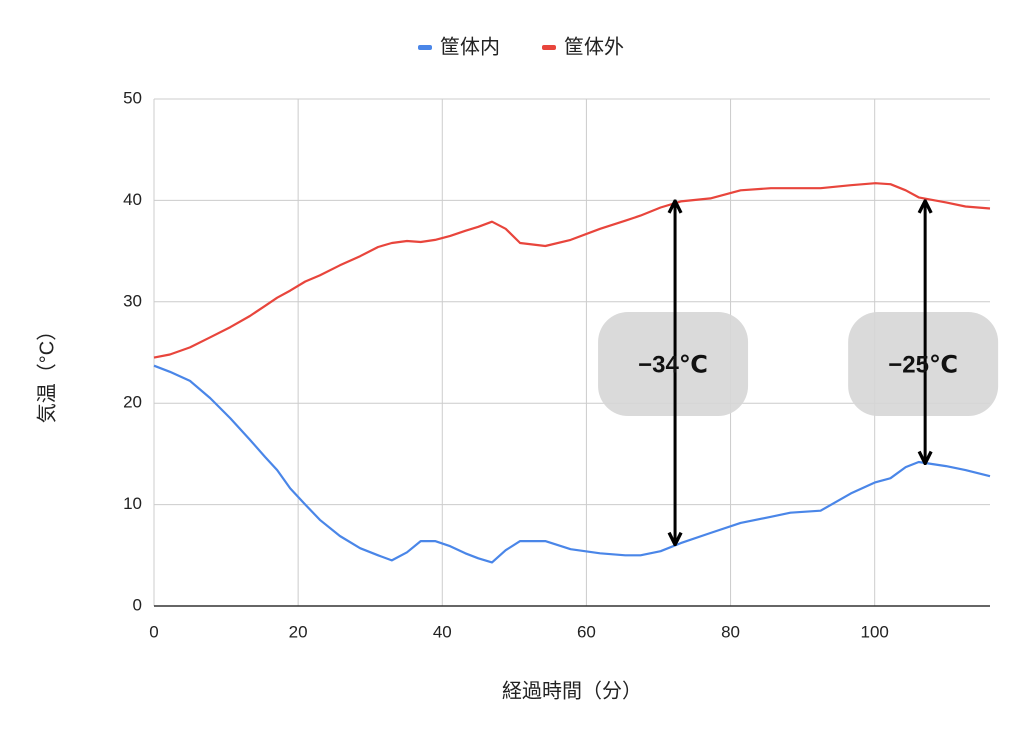  Describe the element at coordinates (442, 631) in the screenshot. I see `x-tick-label: 40` at that location.